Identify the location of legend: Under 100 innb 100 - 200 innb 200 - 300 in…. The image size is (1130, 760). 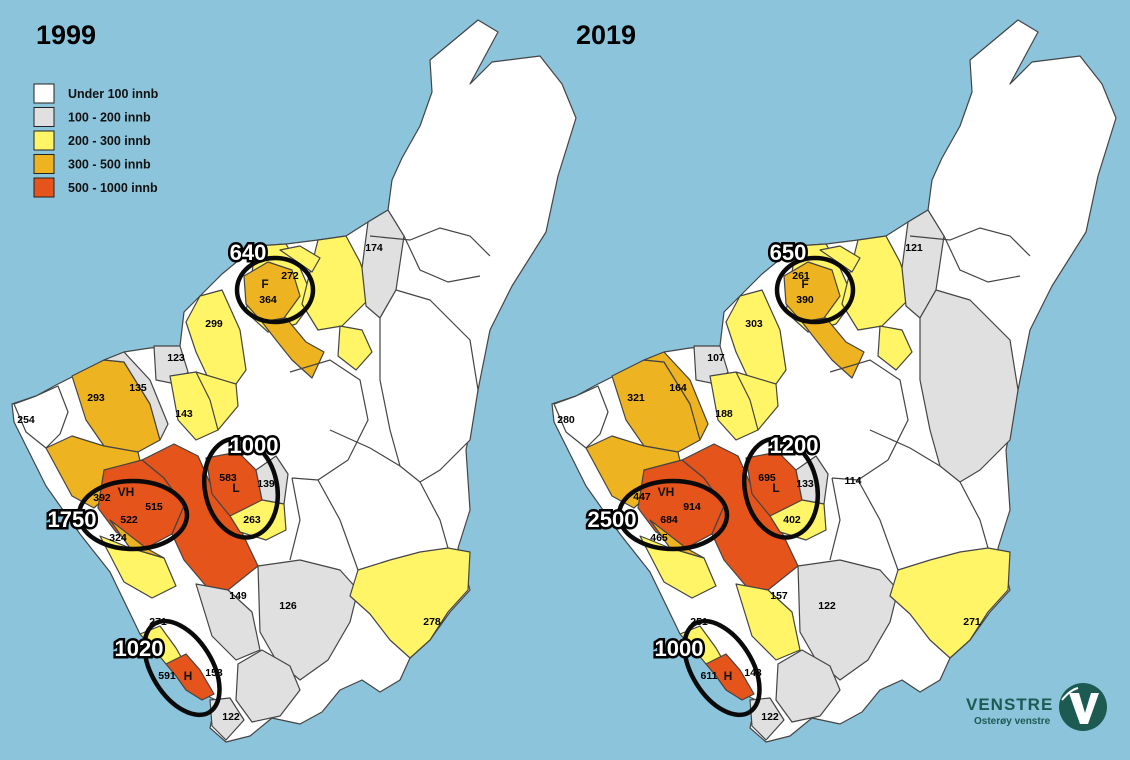
(96, 140).